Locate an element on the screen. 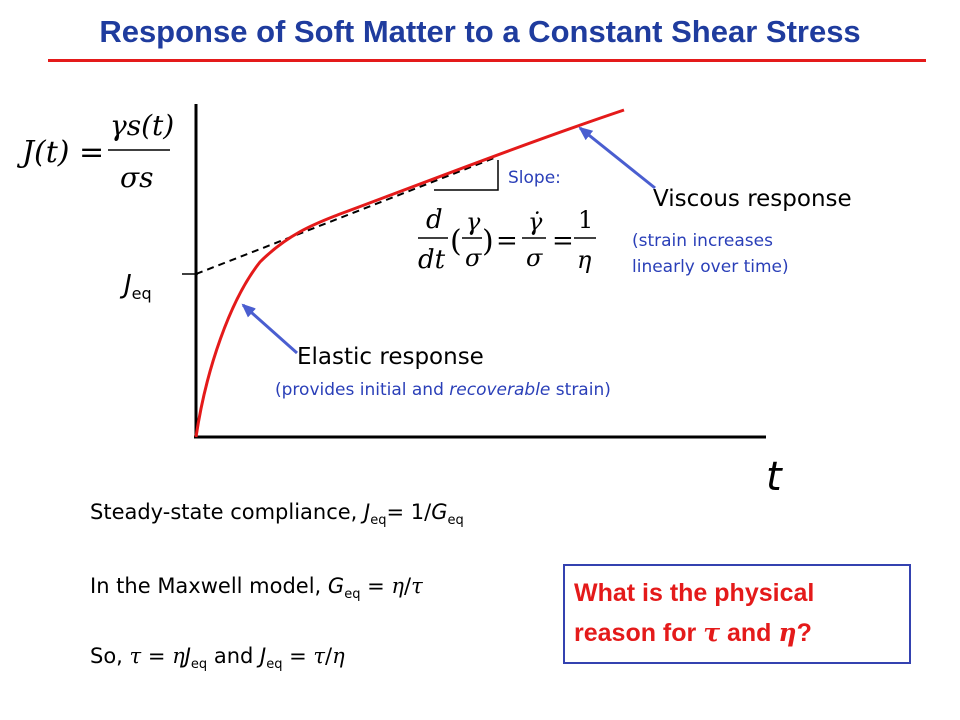 The image size is (960, 720). jeq-marker-j: J is located at coordinates (128, 285).